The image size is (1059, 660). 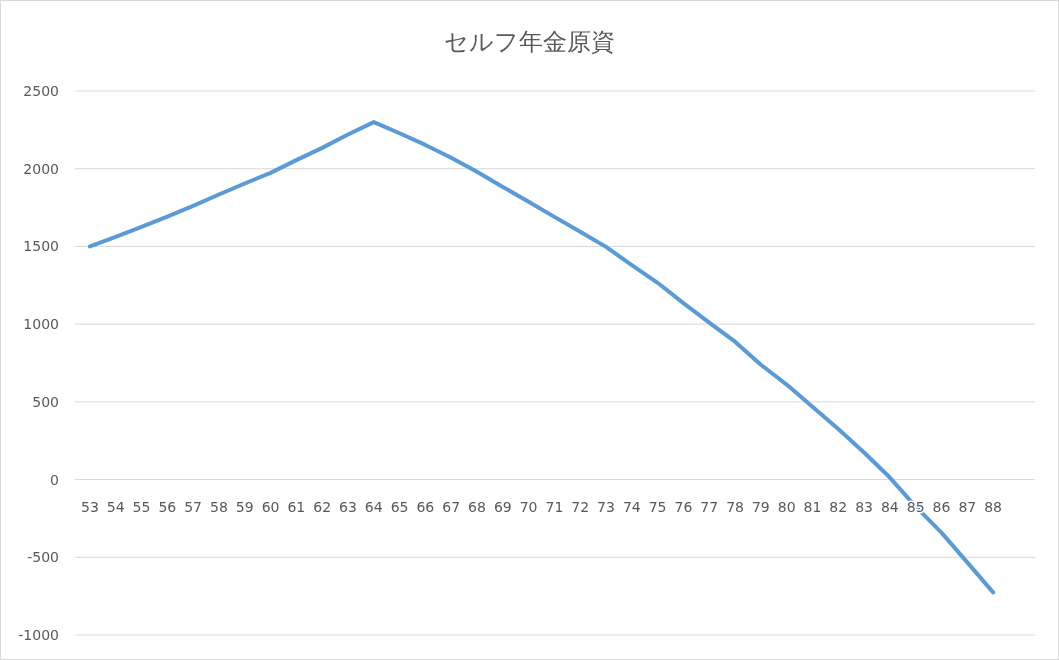 I want to click on y-tick-label: 500, so click(x=45, y=401).